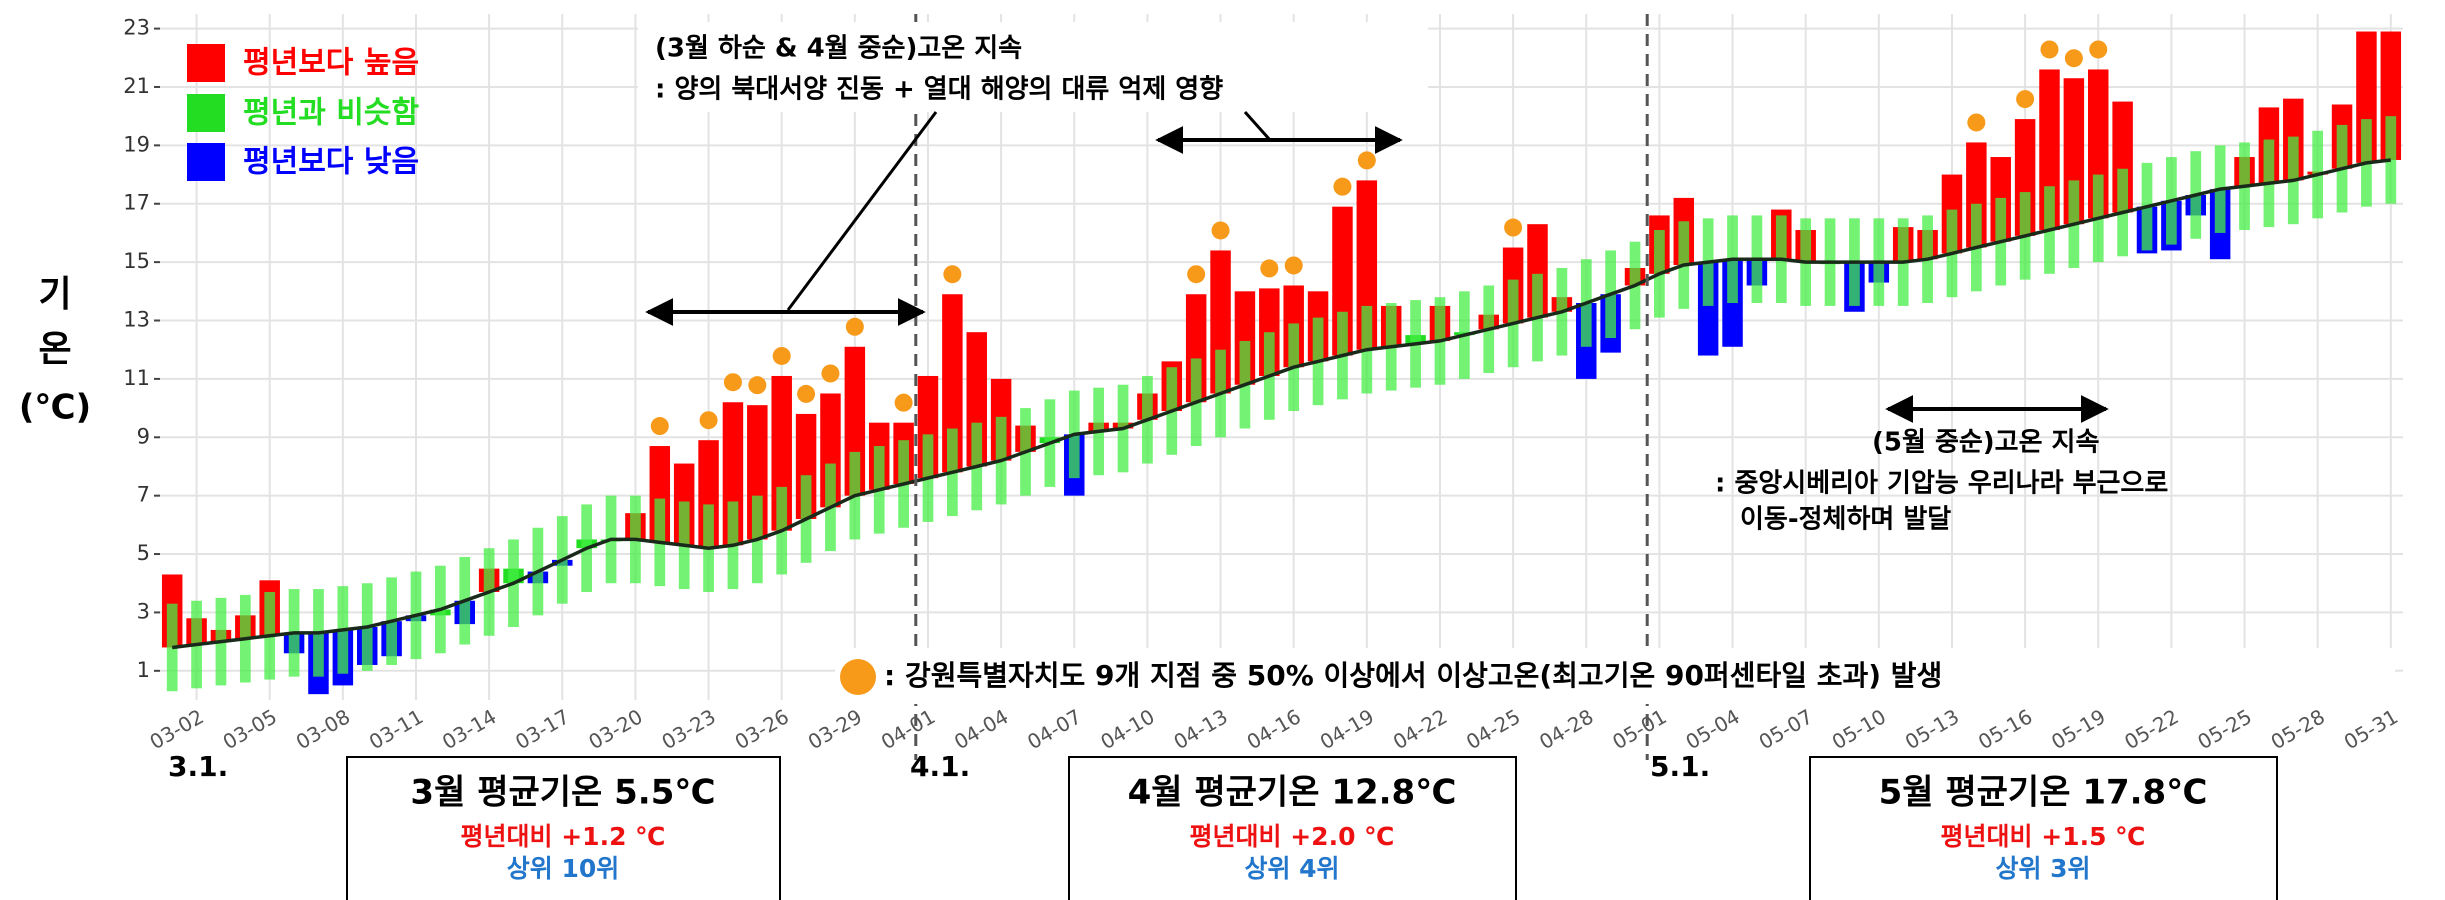 The image size is (2445, 900). I want to click on annotation-box, so click(1033, 67).